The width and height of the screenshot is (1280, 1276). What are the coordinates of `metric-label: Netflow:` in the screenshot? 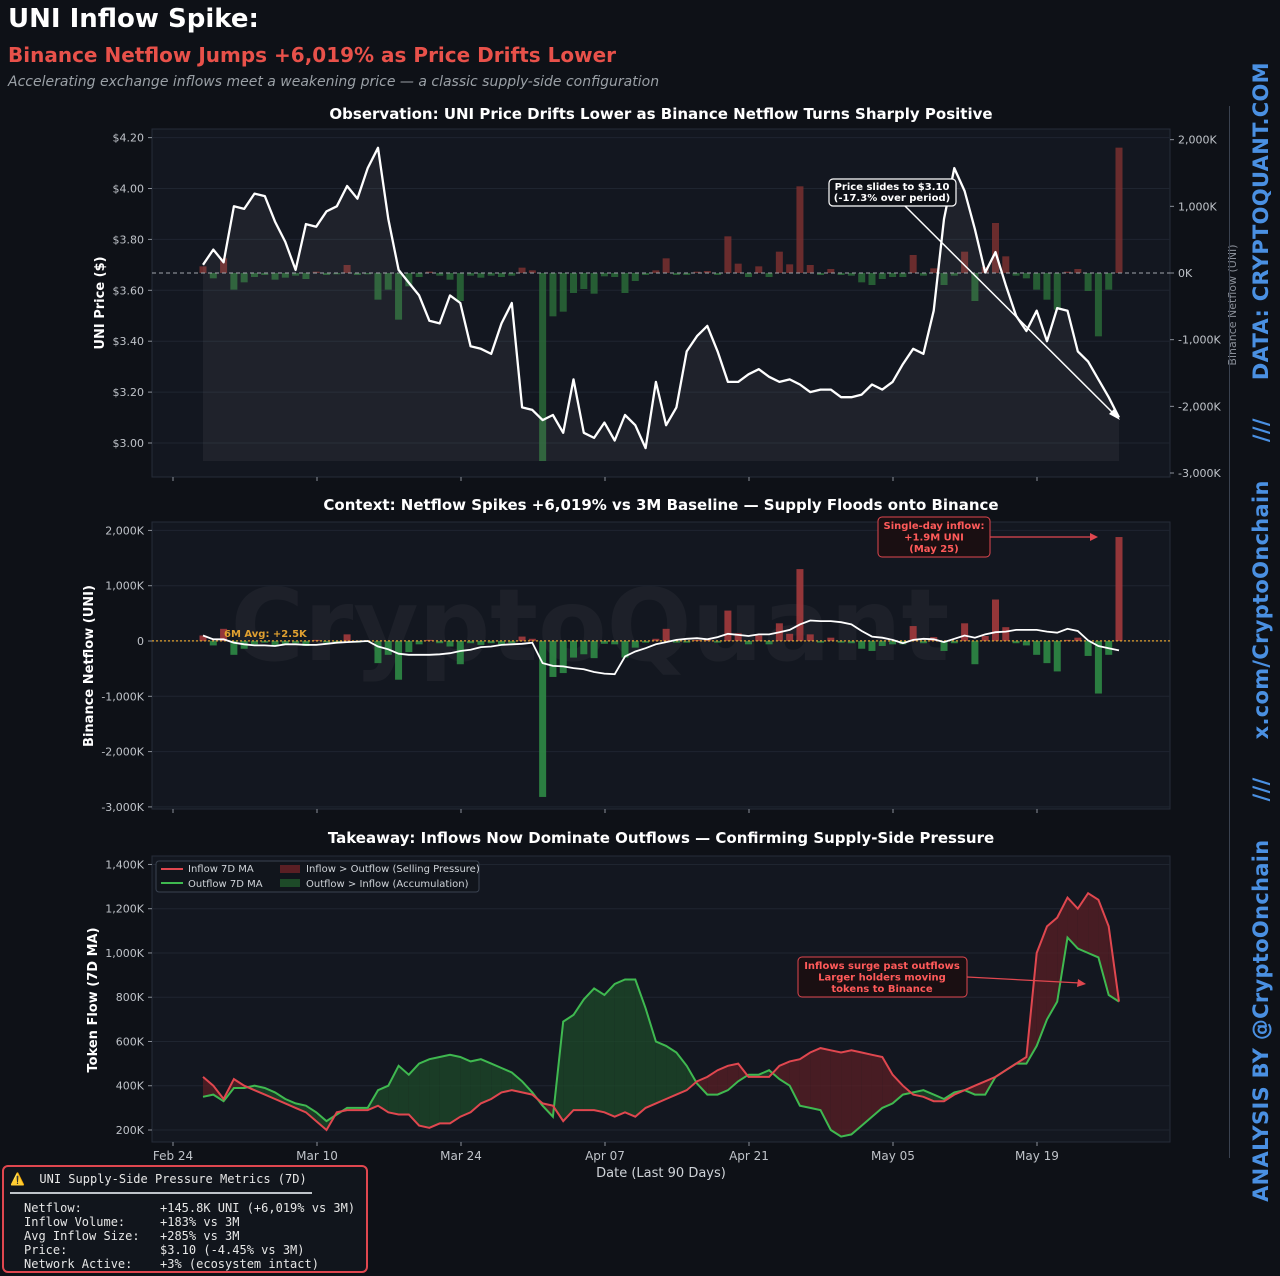 It's located at (53, 1208).